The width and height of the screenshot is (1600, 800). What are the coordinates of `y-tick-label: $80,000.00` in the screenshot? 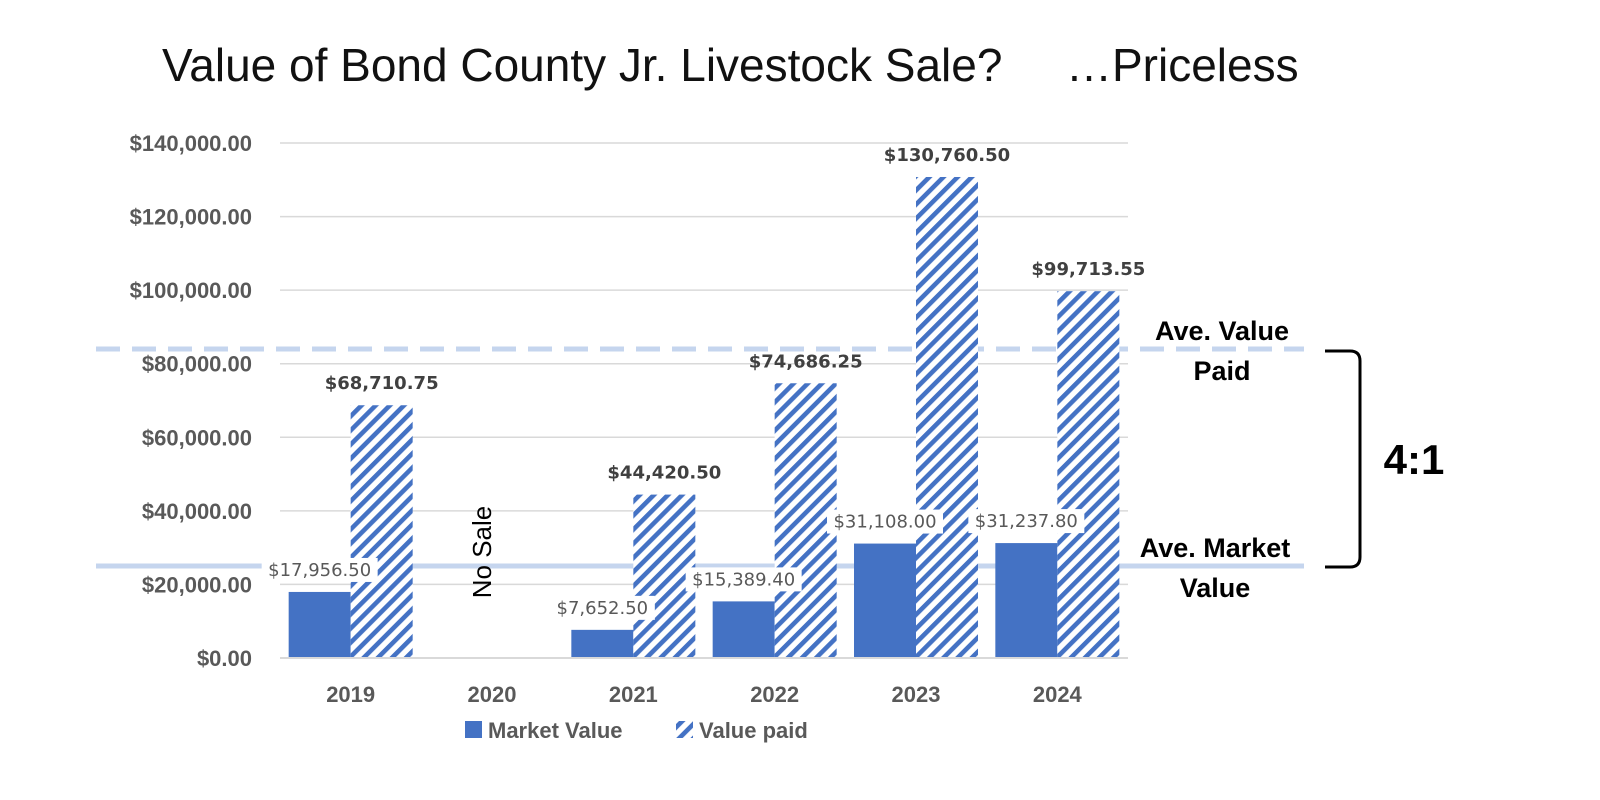 It's located at (197, 364).